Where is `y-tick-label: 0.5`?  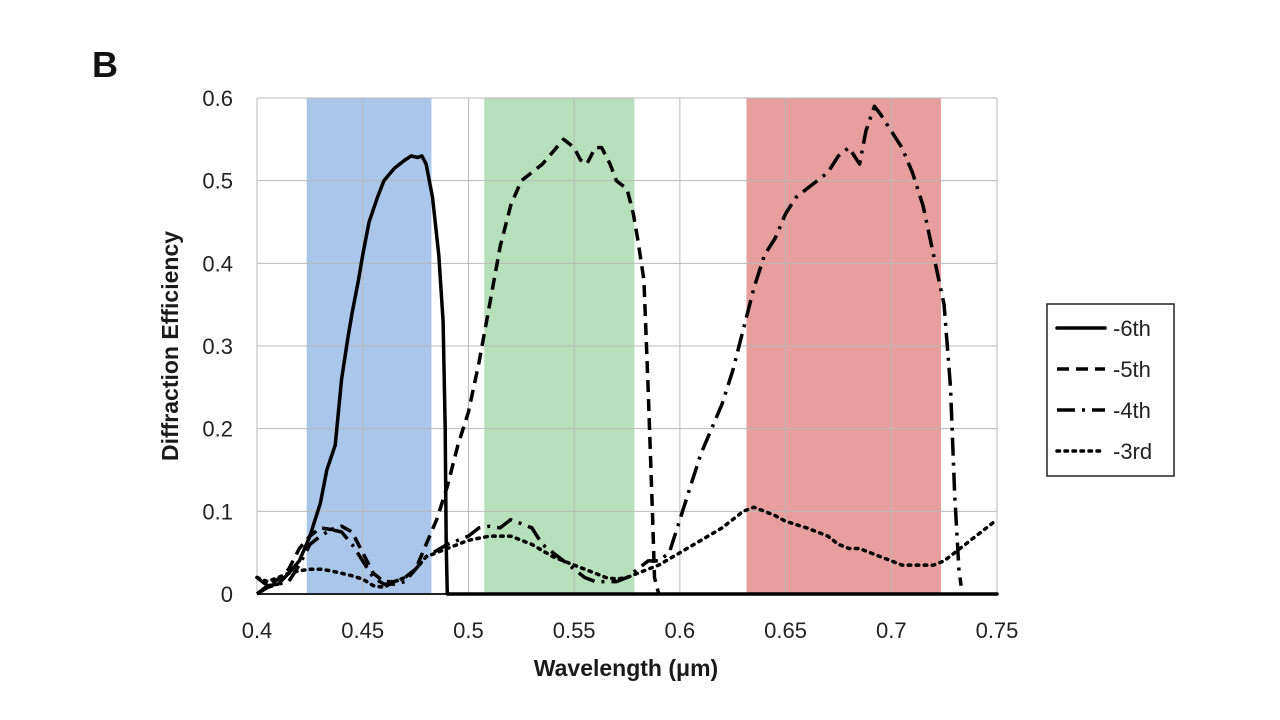
y-tick-label: 0.5 is located at coordinates (217, 181).